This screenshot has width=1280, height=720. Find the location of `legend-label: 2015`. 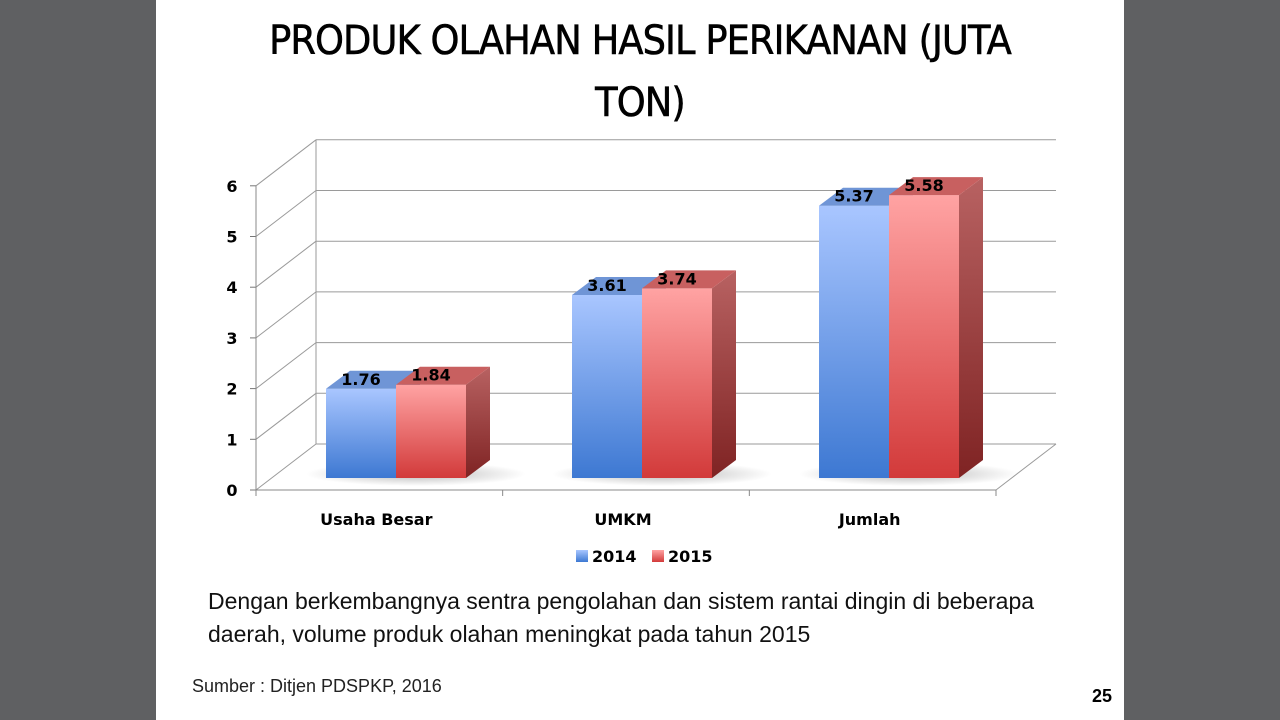

legend-label: 2015 is located at coordinates (690, 556).